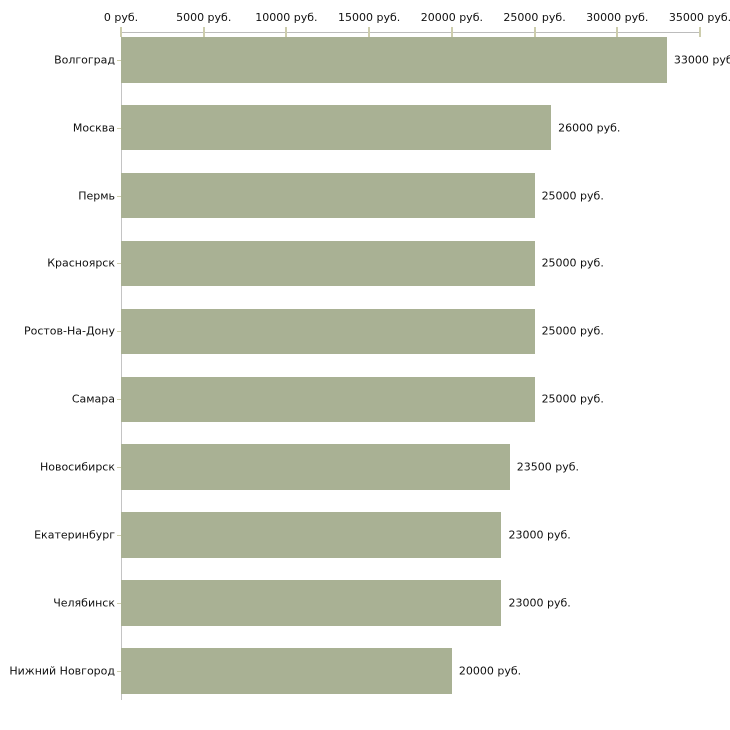 Image resolution: width=730 pixels, height=730 pixels. Describe the element at coordinates (699, 17) in the screenshot. I see `x-axis-tick-label: 35000 руб.` at that location.